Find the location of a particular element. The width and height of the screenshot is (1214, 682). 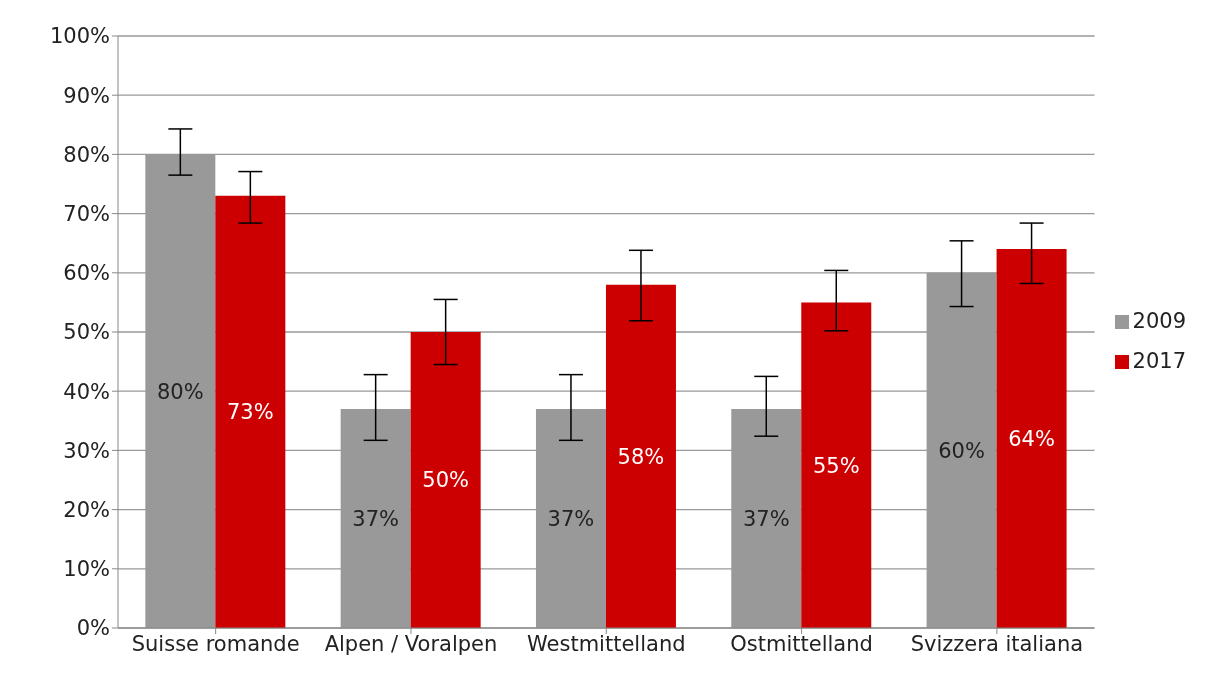

data-label: 58% is located at coordinates (641, 456).